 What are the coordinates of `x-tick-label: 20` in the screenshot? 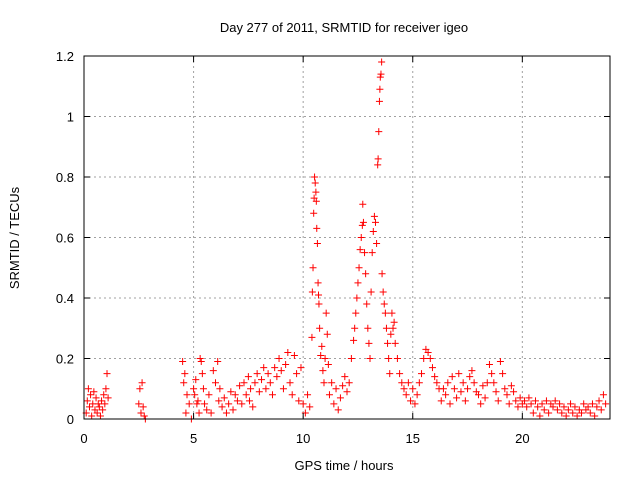 It's located at (522, 438).